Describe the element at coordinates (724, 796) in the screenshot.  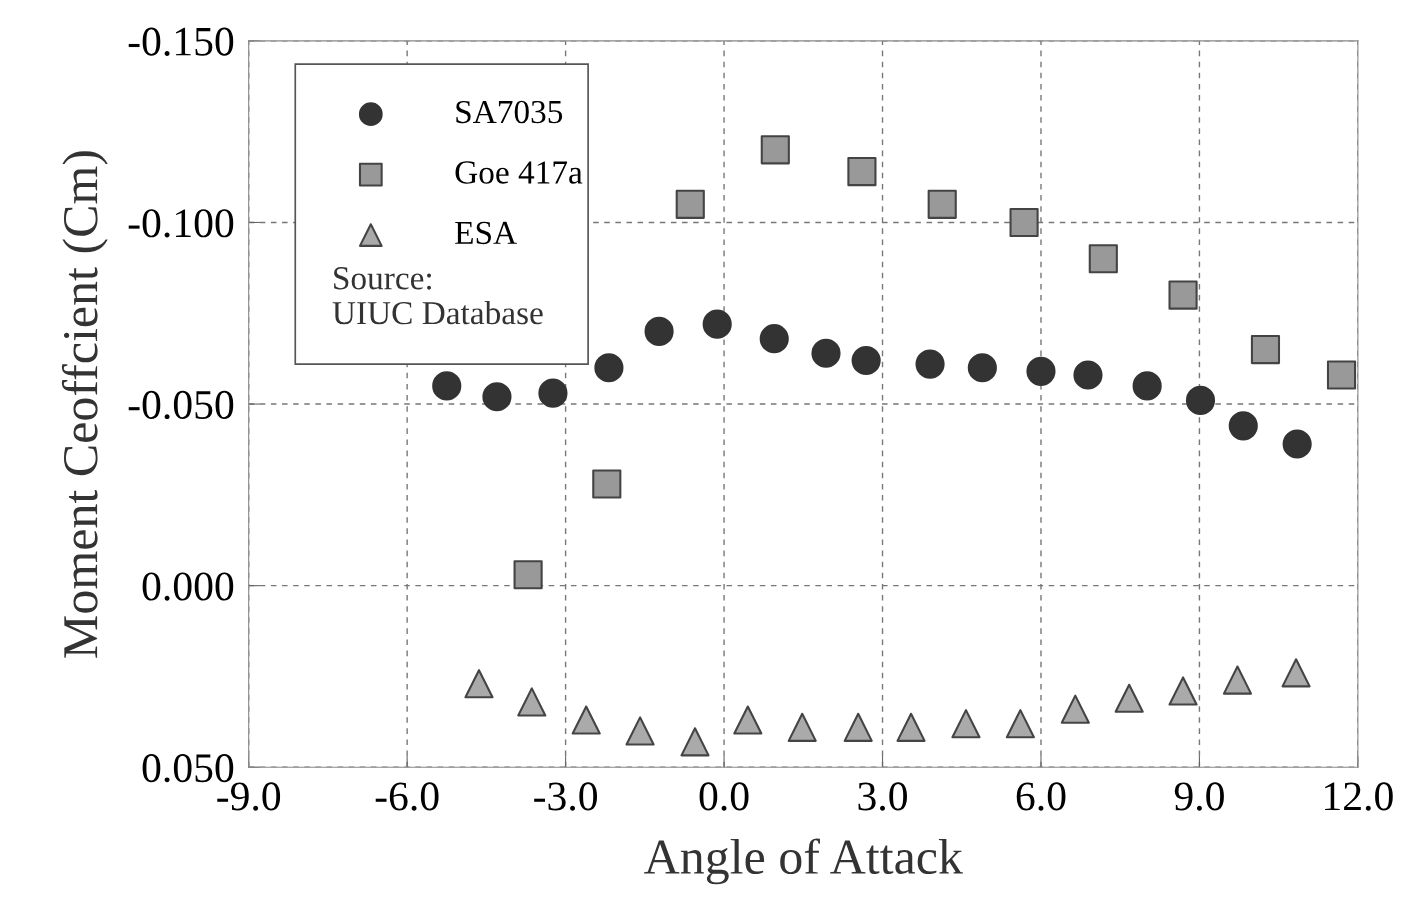
I see `x-tick-label: 0.0` at that location.